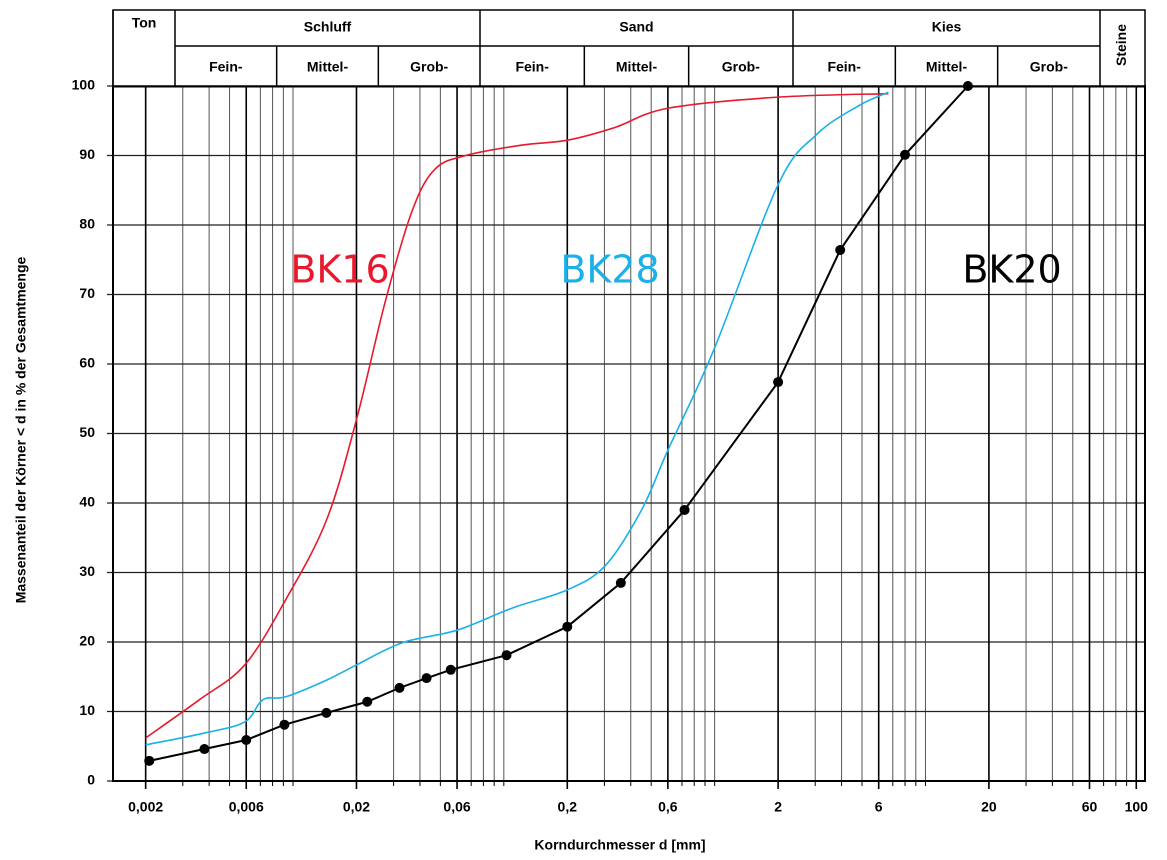  I want to click on x-axis-label: Korndurchmesser d [mm], so click(619, 845).